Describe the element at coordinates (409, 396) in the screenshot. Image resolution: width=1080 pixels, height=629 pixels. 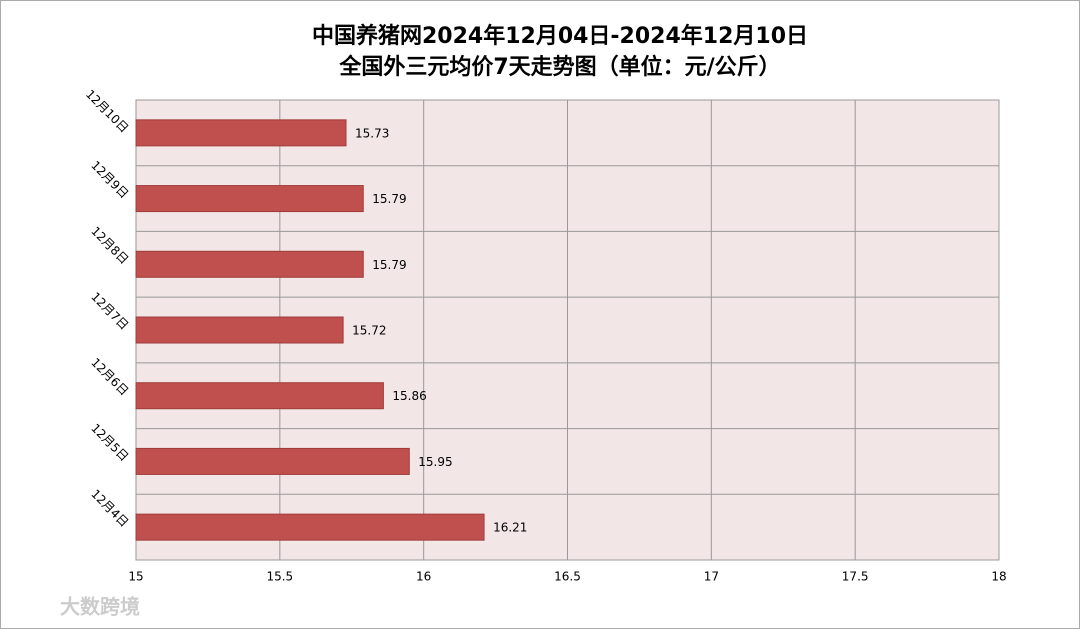
I see `data-label: 15.86` at that location.